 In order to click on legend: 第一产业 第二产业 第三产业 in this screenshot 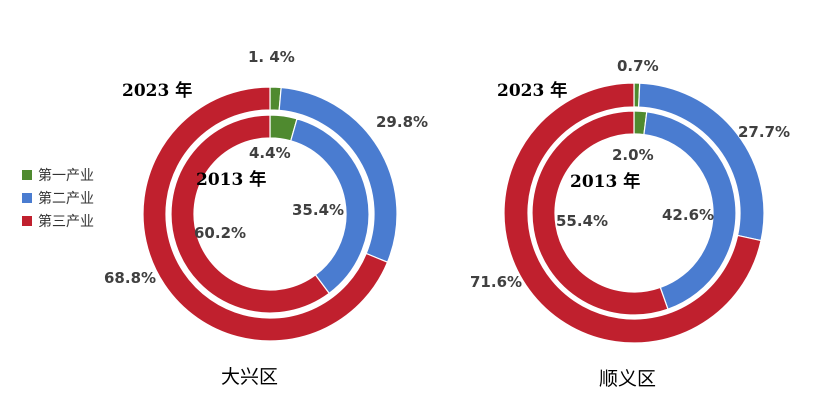, I will do `click(58, 198)`.